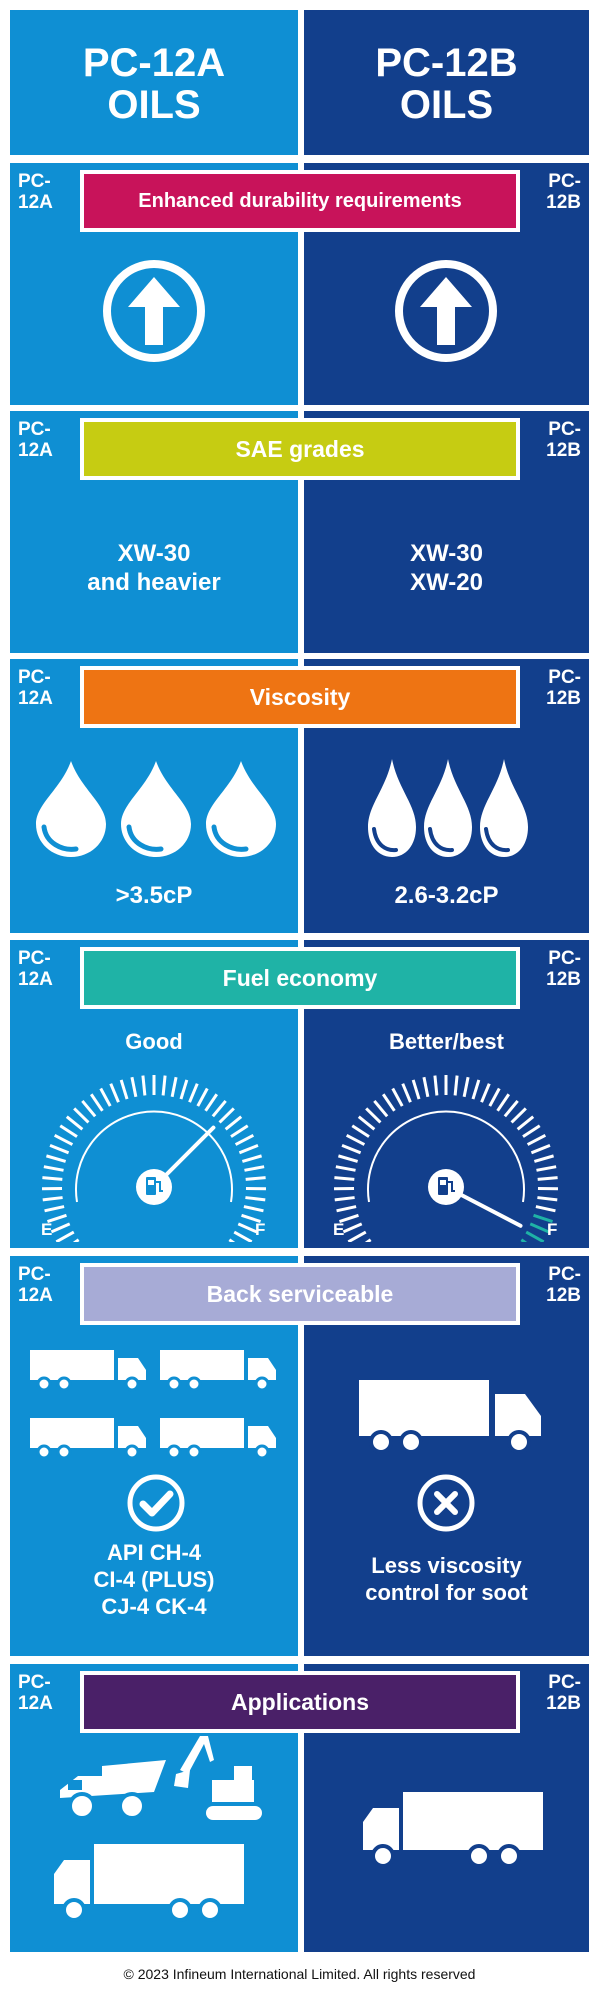  I want to click on fuel-banner: Fuel economy, so click(300, 978).